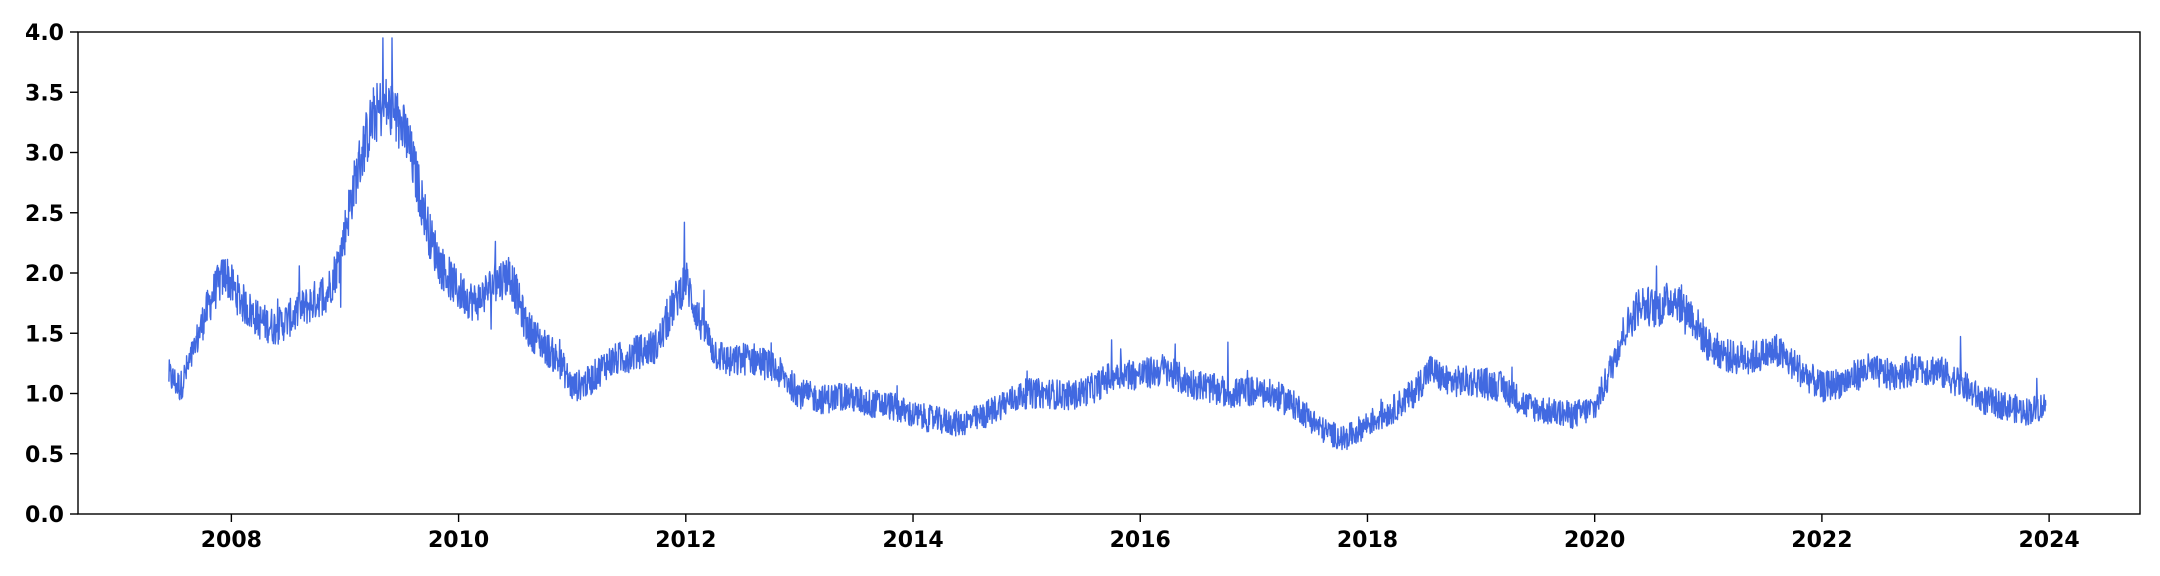 Image resolution: width=2160 pixels, height=576 pixels. Describe the element at coordinates (44, 93) in the screenshot. I see `y-tick-label: 3.5` at that location.